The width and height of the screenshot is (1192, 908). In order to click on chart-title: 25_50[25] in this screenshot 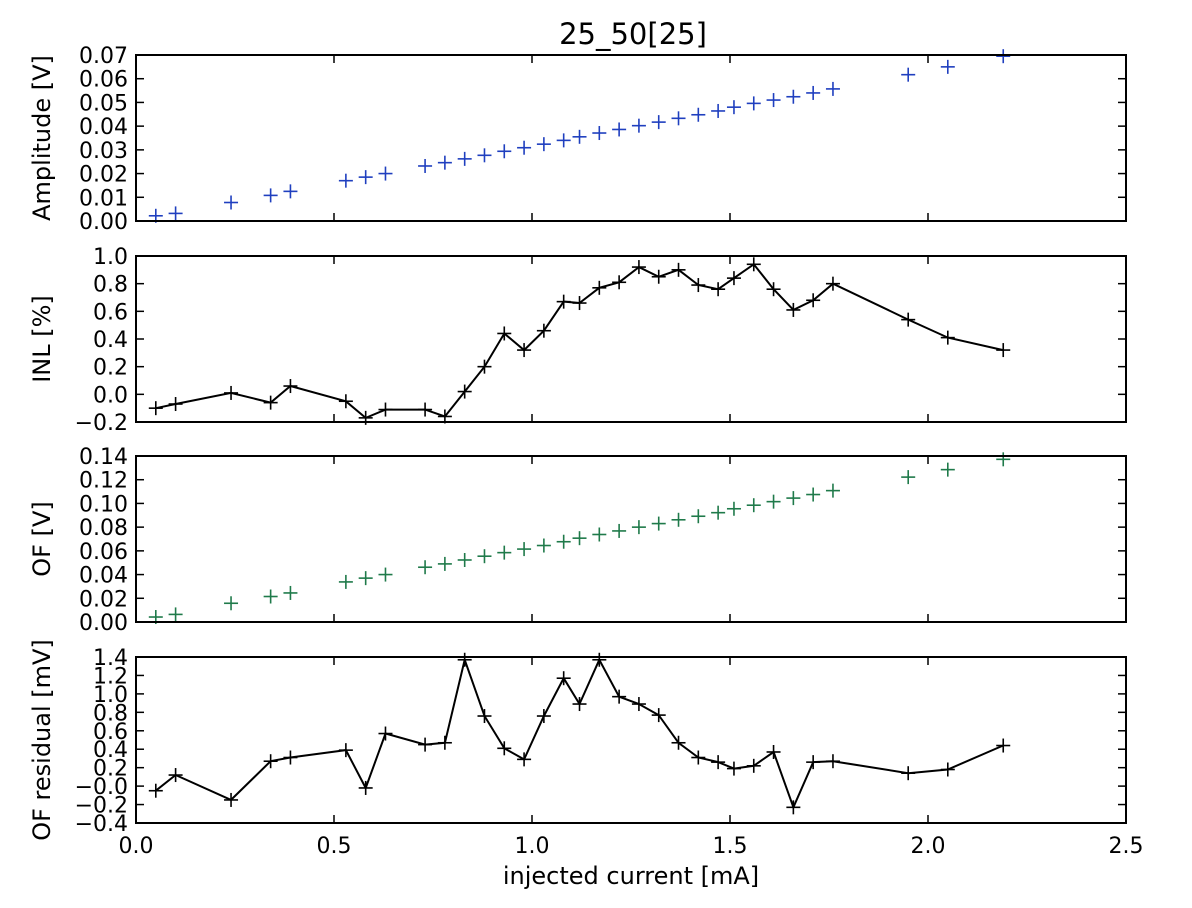, I will do `click(633, 34)`.